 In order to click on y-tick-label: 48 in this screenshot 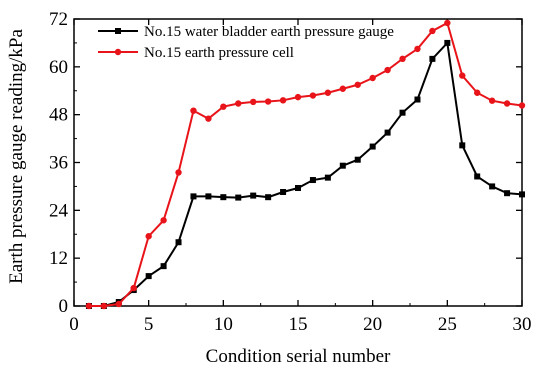, I will do `click(58, 115)`.